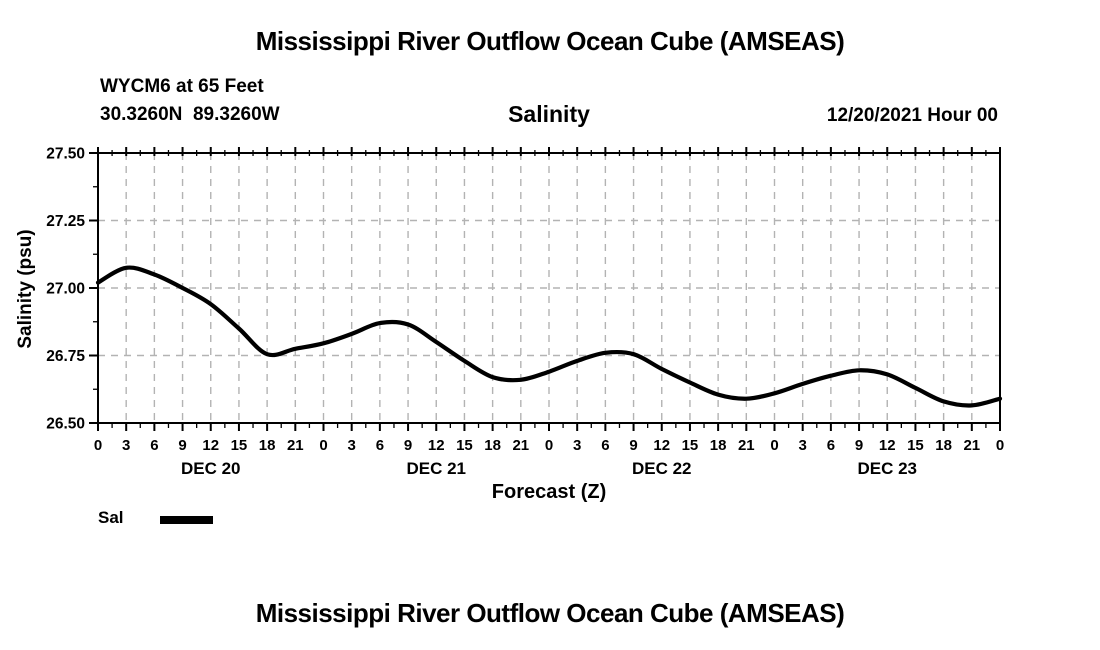 The image size is (1100, 650). What do you see at coordinates (111, 517) in the screenshot?
I see `legend-label: Sal` at bounding box center [111, 517].